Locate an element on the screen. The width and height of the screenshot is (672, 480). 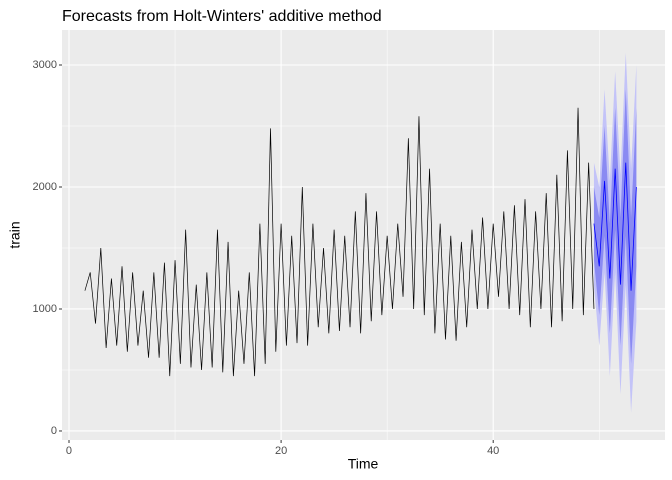
x-tick-label: 20 is located at coordinates (281, 451).